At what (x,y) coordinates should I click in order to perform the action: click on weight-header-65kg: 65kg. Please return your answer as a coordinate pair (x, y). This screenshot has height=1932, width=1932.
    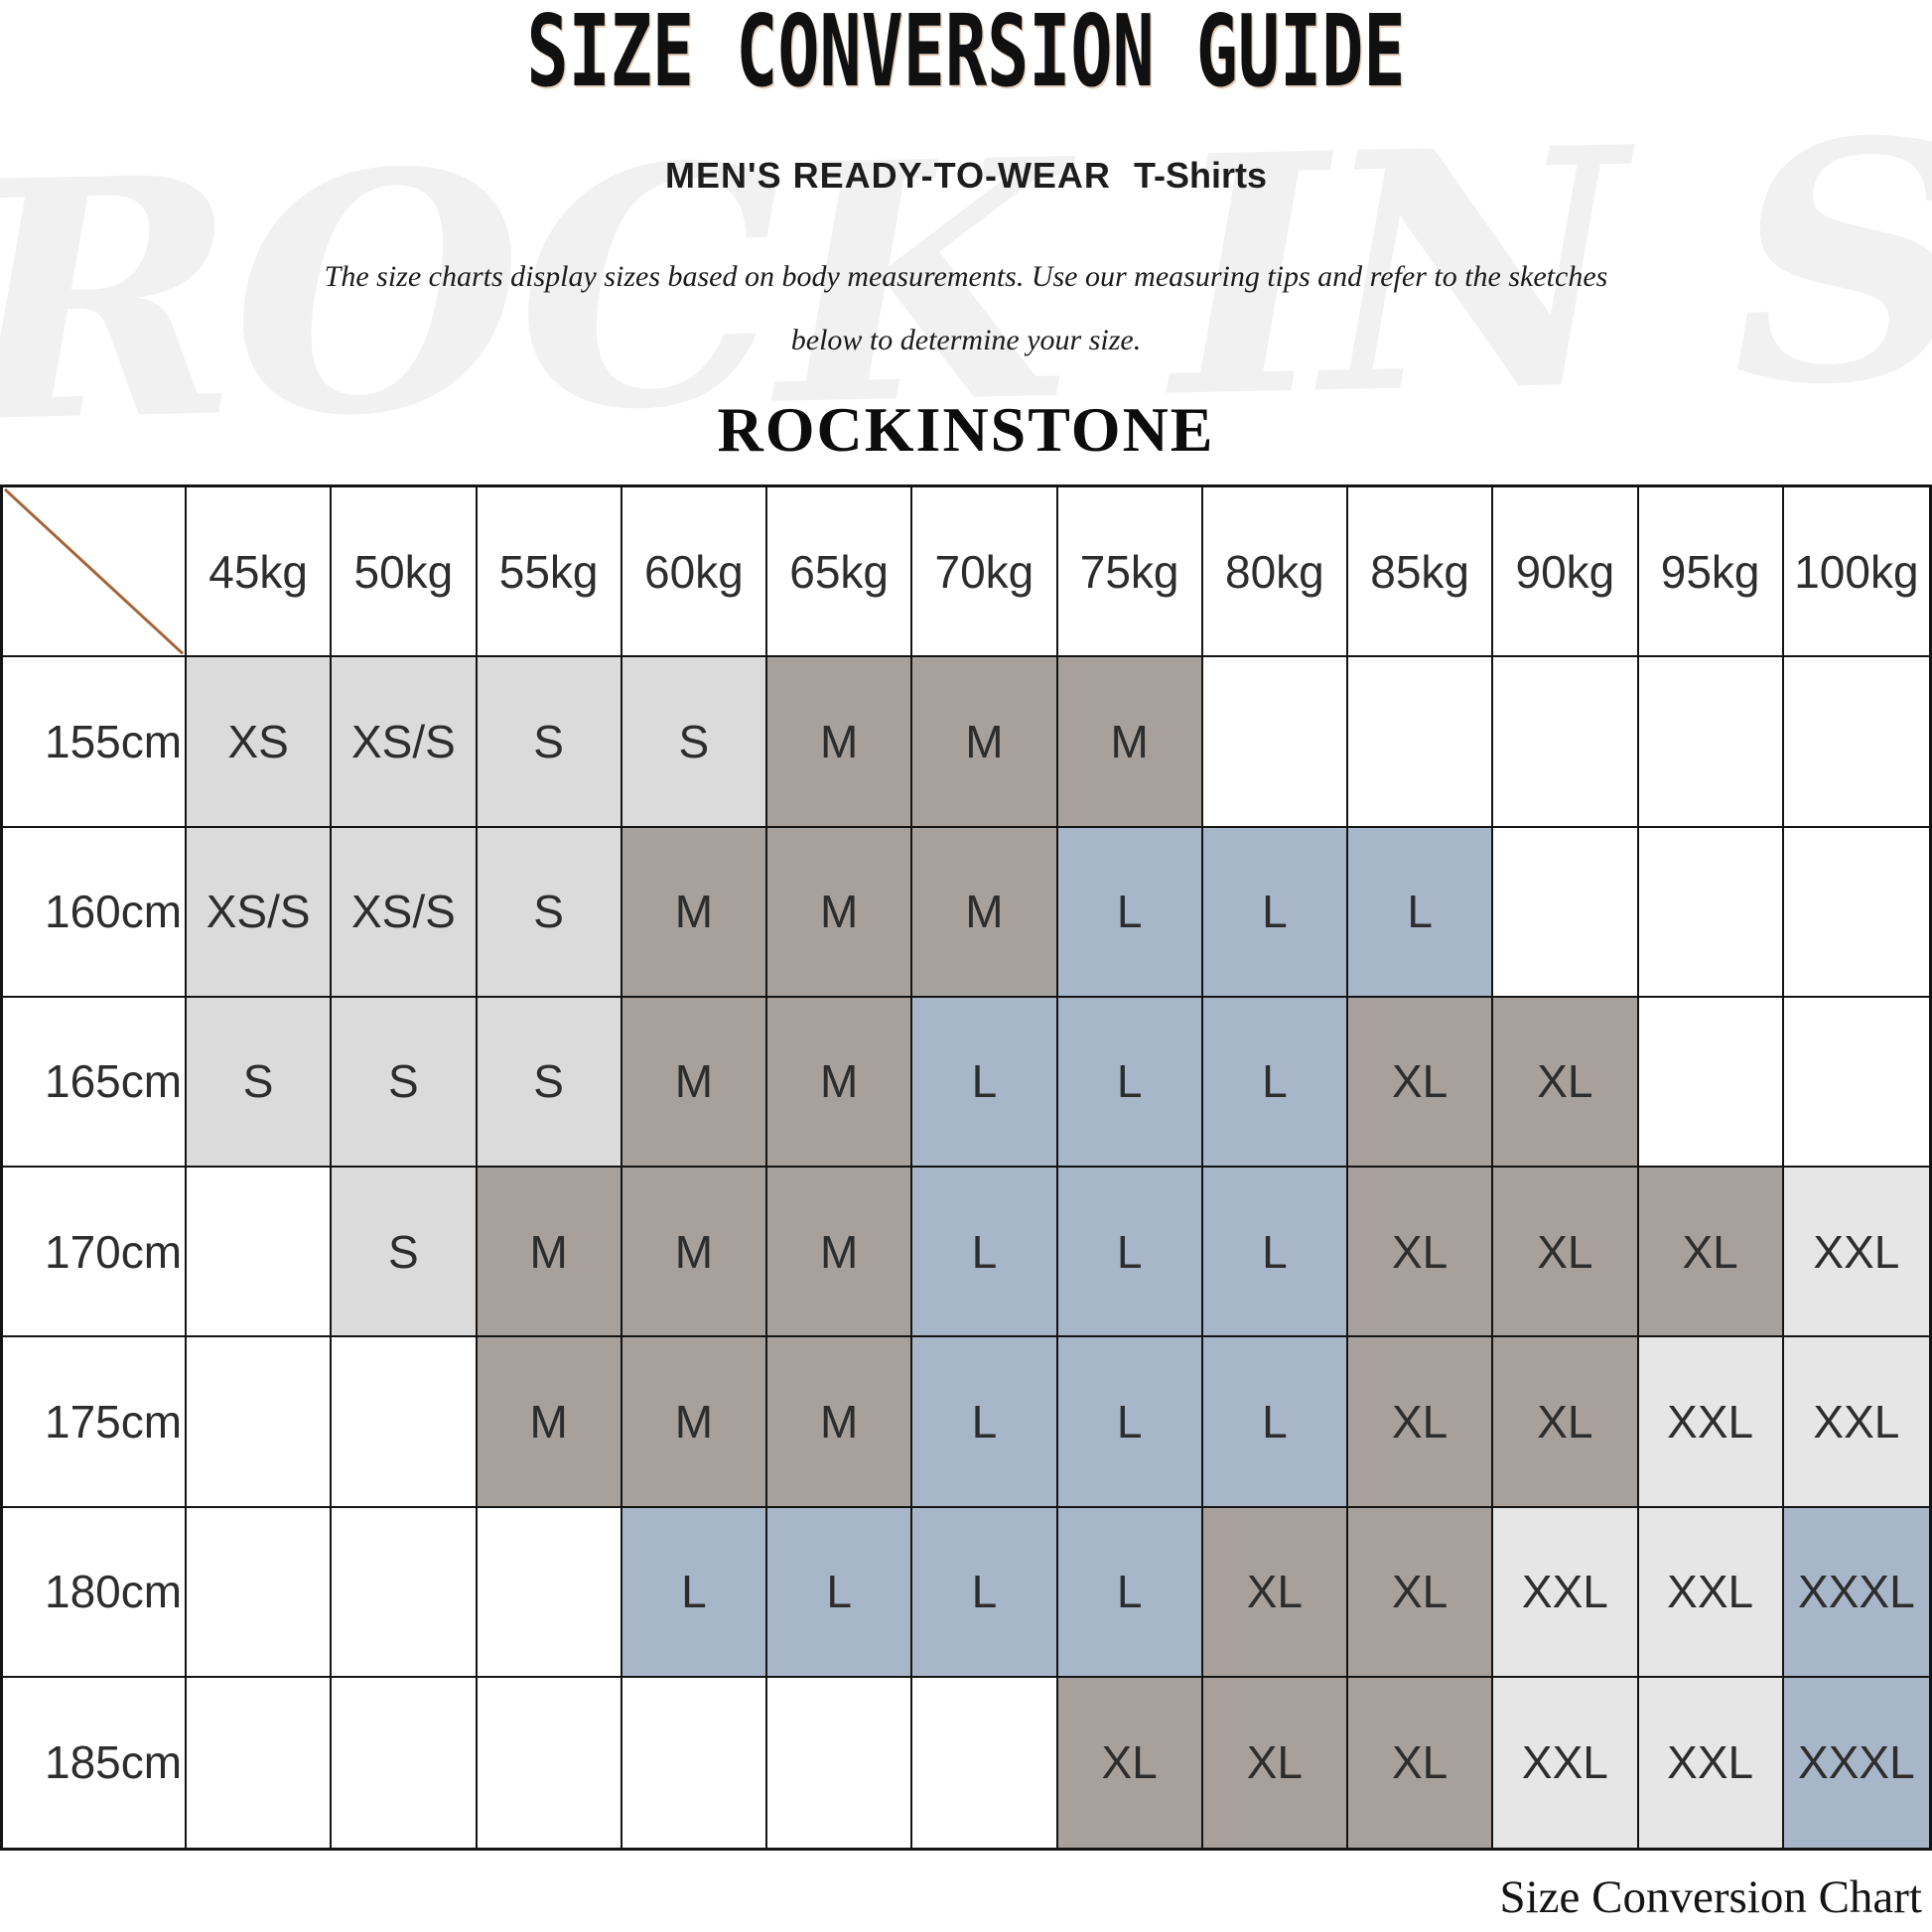
    Looking at the image, I should click on (840, 573).